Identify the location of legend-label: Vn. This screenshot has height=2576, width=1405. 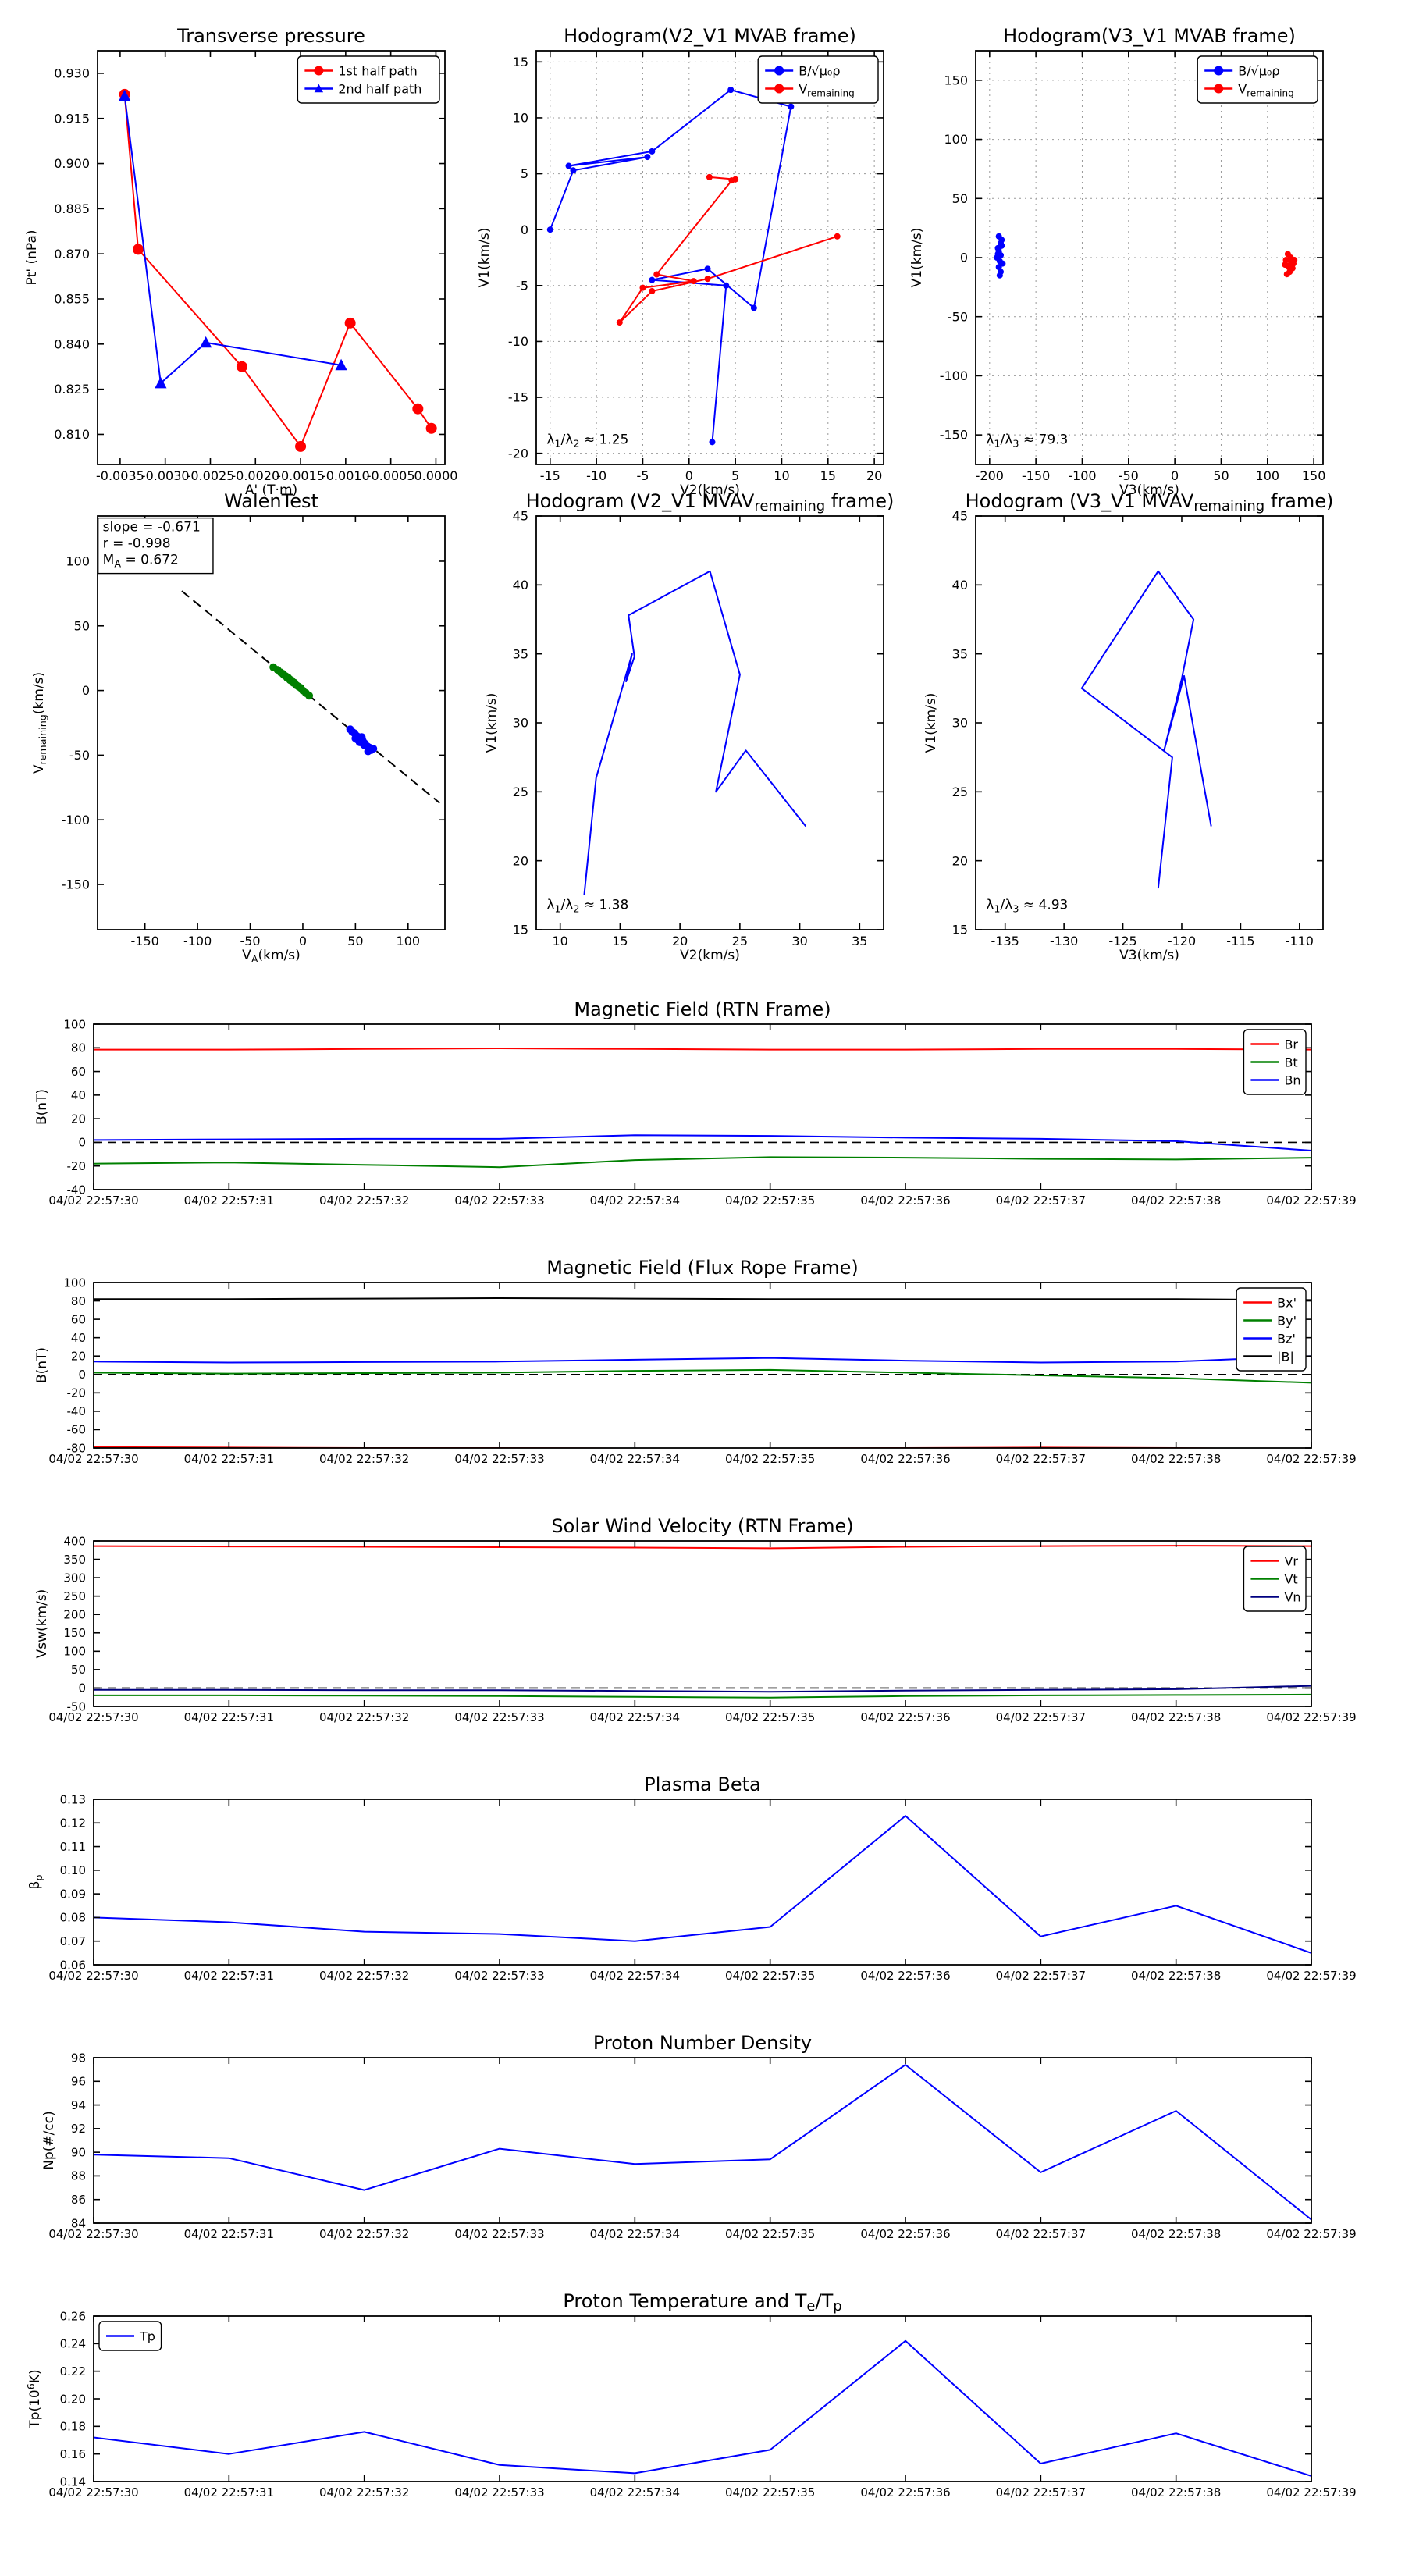
(1292, 1596).